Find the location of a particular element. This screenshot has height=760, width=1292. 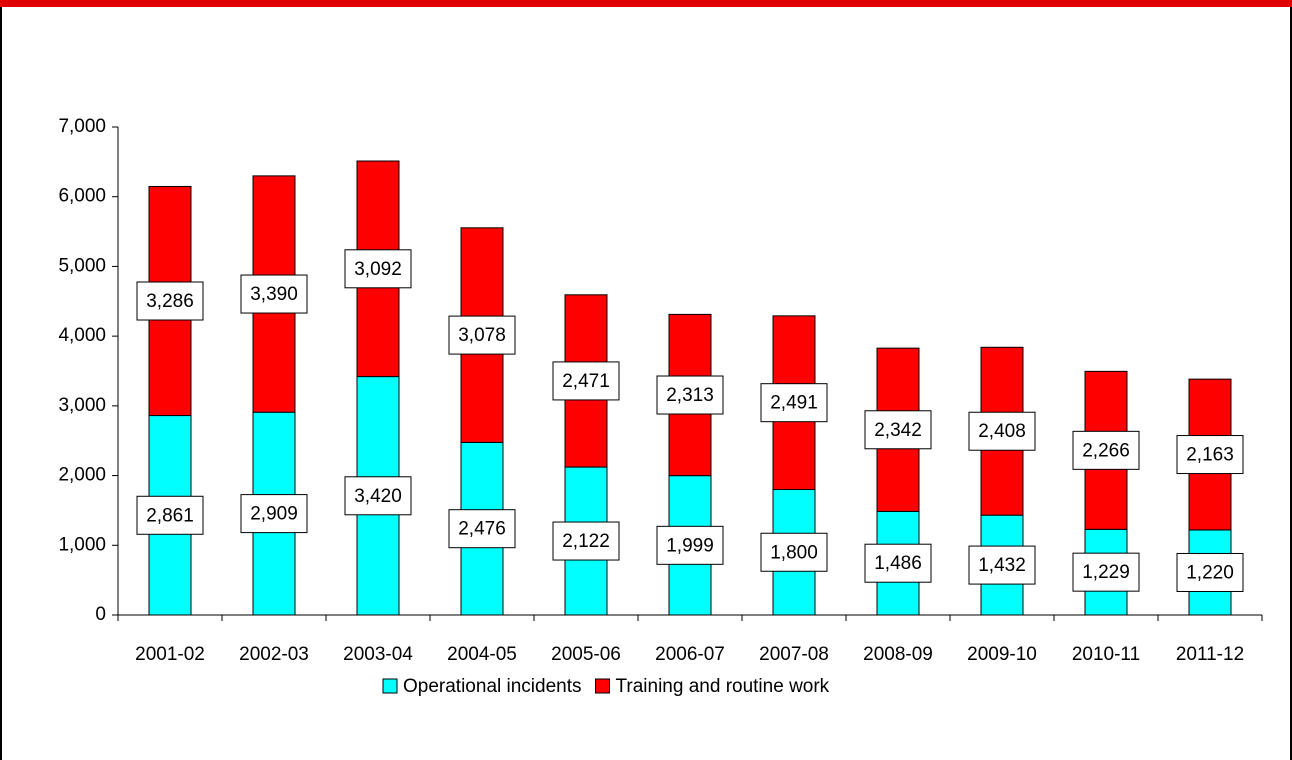

value-label: 2,408 is located at coordinates (1002, 431).